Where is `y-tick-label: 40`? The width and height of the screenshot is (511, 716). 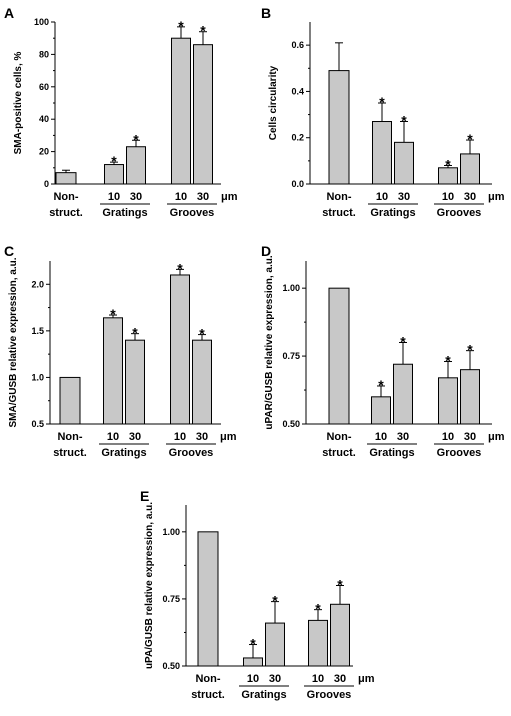 y-tick-label: 40 is located at coordinates (44, 119).